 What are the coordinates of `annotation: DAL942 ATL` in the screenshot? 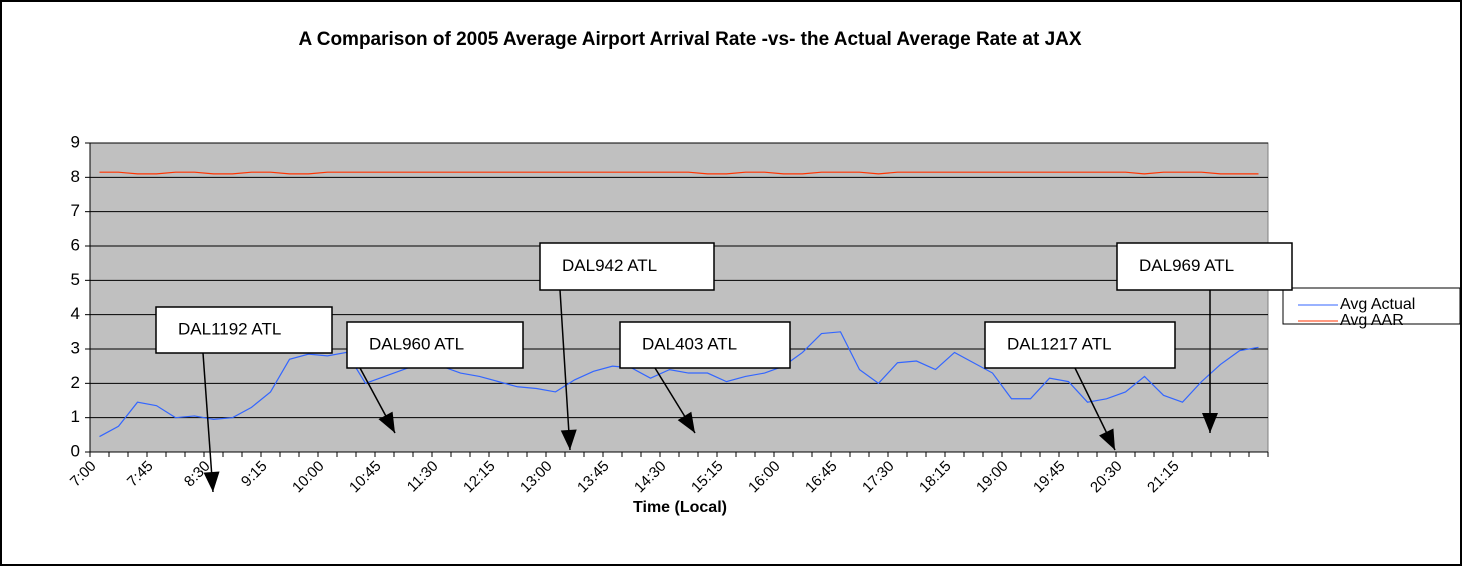 It's located at (627, 346).